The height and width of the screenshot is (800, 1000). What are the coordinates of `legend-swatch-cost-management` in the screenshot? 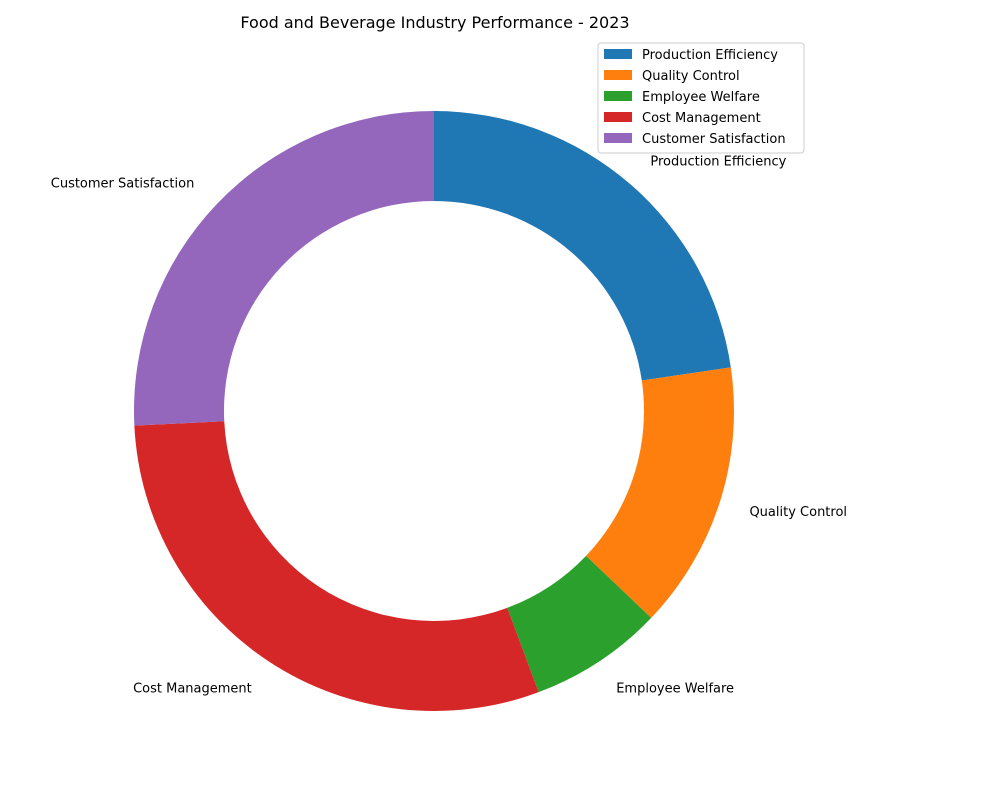 It's located at (618, 117).